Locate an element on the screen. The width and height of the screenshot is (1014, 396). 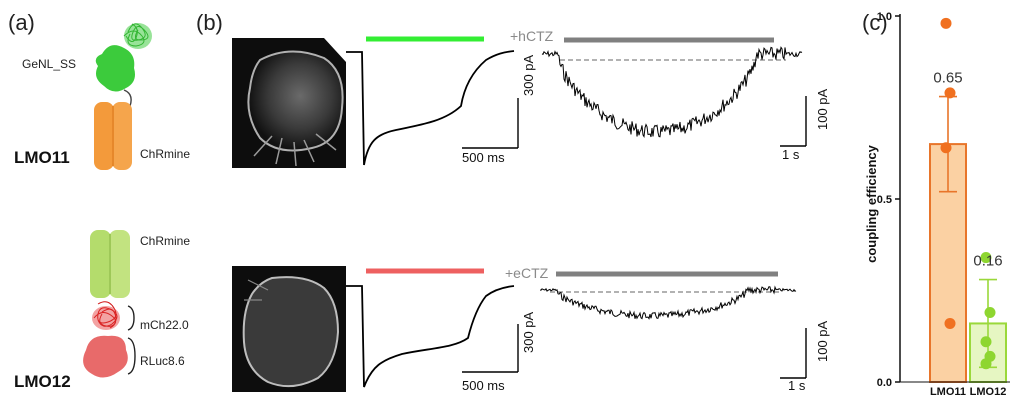
lmo11-agent-label: +hCTZ is located at coordinates (532, 36).